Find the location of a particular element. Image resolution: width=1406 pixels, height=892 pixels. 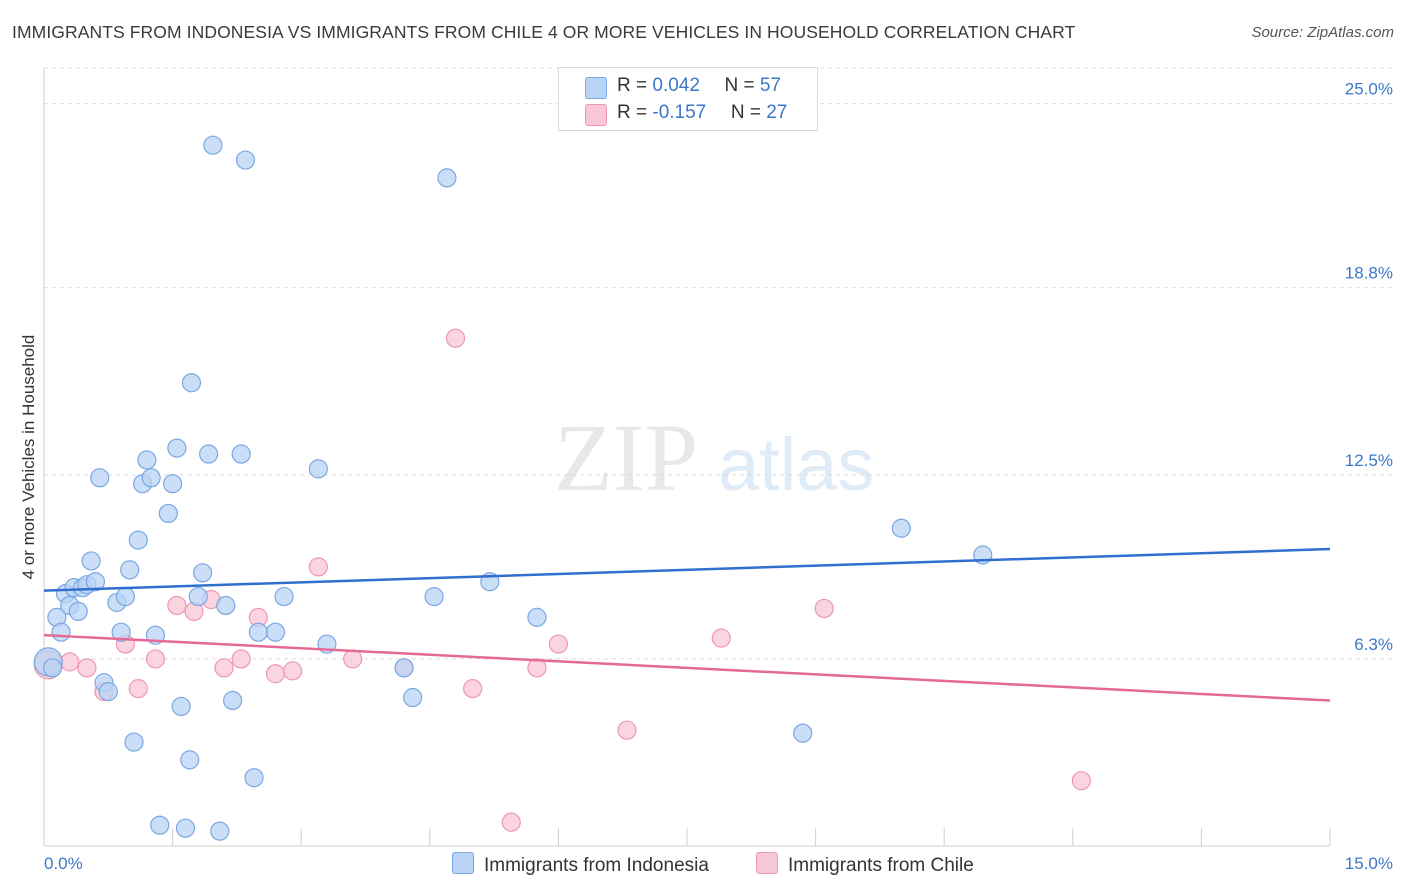

watermark-atlas: atlas is located at coordinates (796, 464).